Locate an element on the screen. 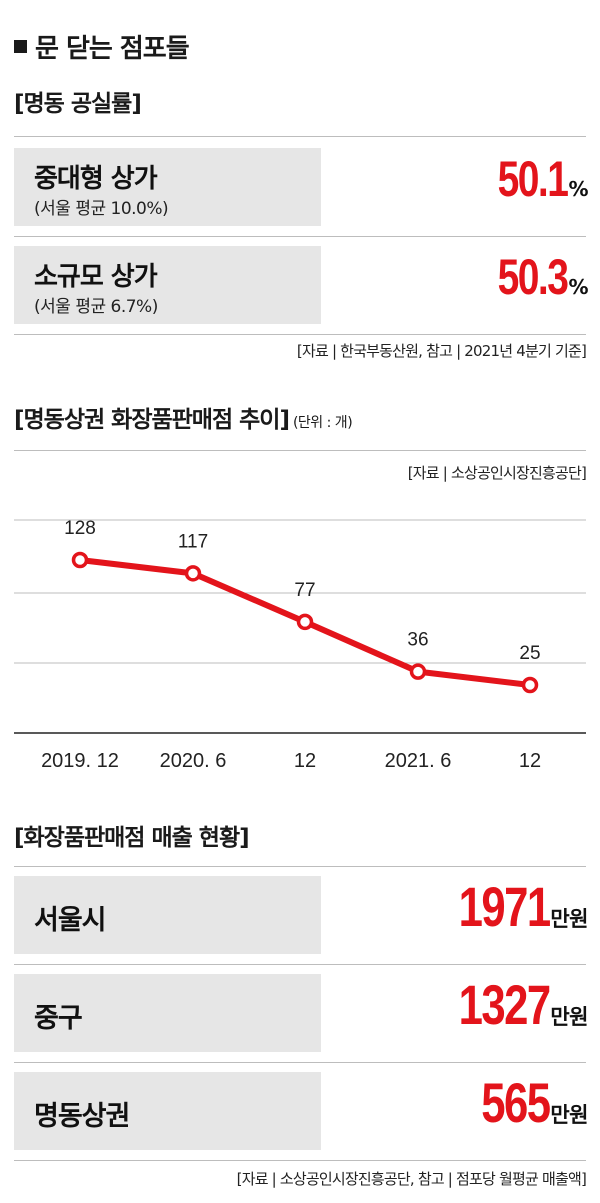 This screenshot has width=600, height=1203. square-bullet-icon is located at coordinates (20, 46).